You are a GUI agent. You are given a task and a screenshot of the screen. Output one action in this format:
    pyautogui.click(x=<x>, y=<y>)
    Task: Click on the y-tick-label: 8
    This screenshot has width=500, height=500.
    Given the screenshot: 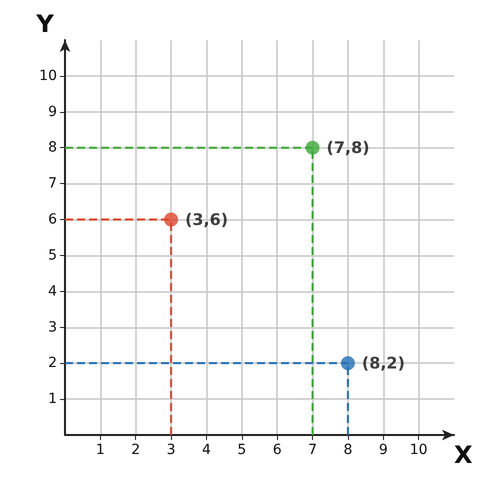 What is the action you would take?
    pyautogui.click(x=52, y=148)
    